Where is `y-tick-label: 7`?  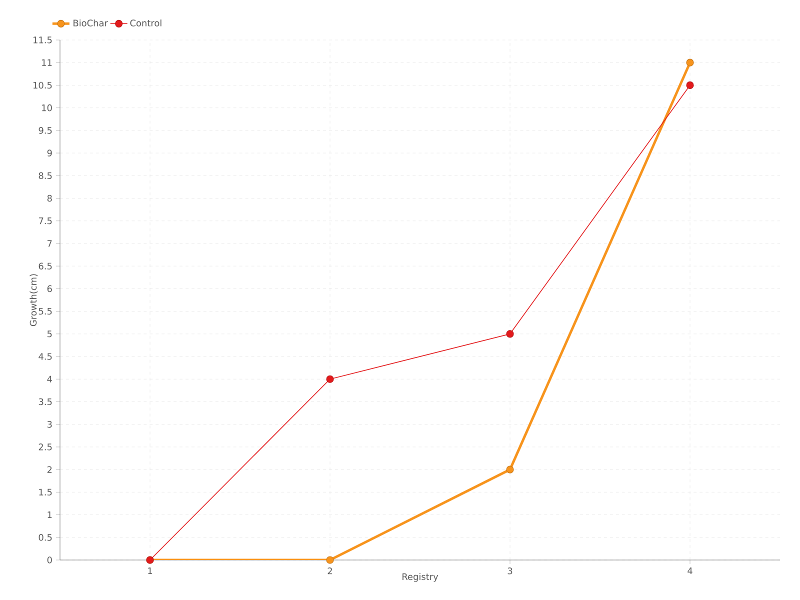
y-tick-label: 7 is located at coordinates (50, 243).